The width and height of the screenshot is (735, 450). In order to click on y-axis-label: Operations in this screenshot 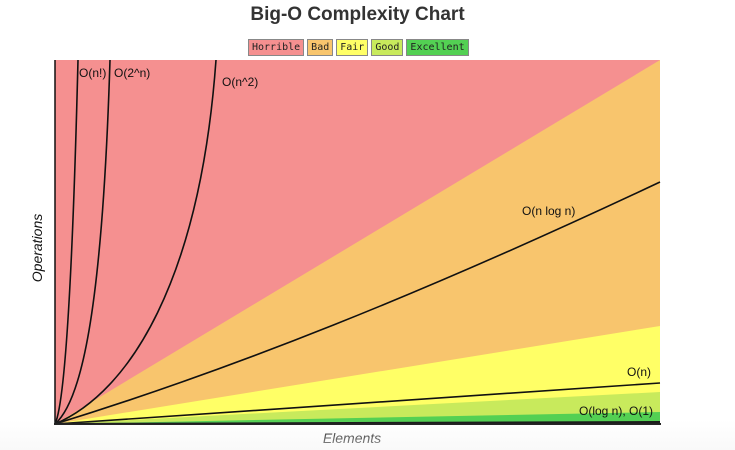, I will do `click(37, 248)`.